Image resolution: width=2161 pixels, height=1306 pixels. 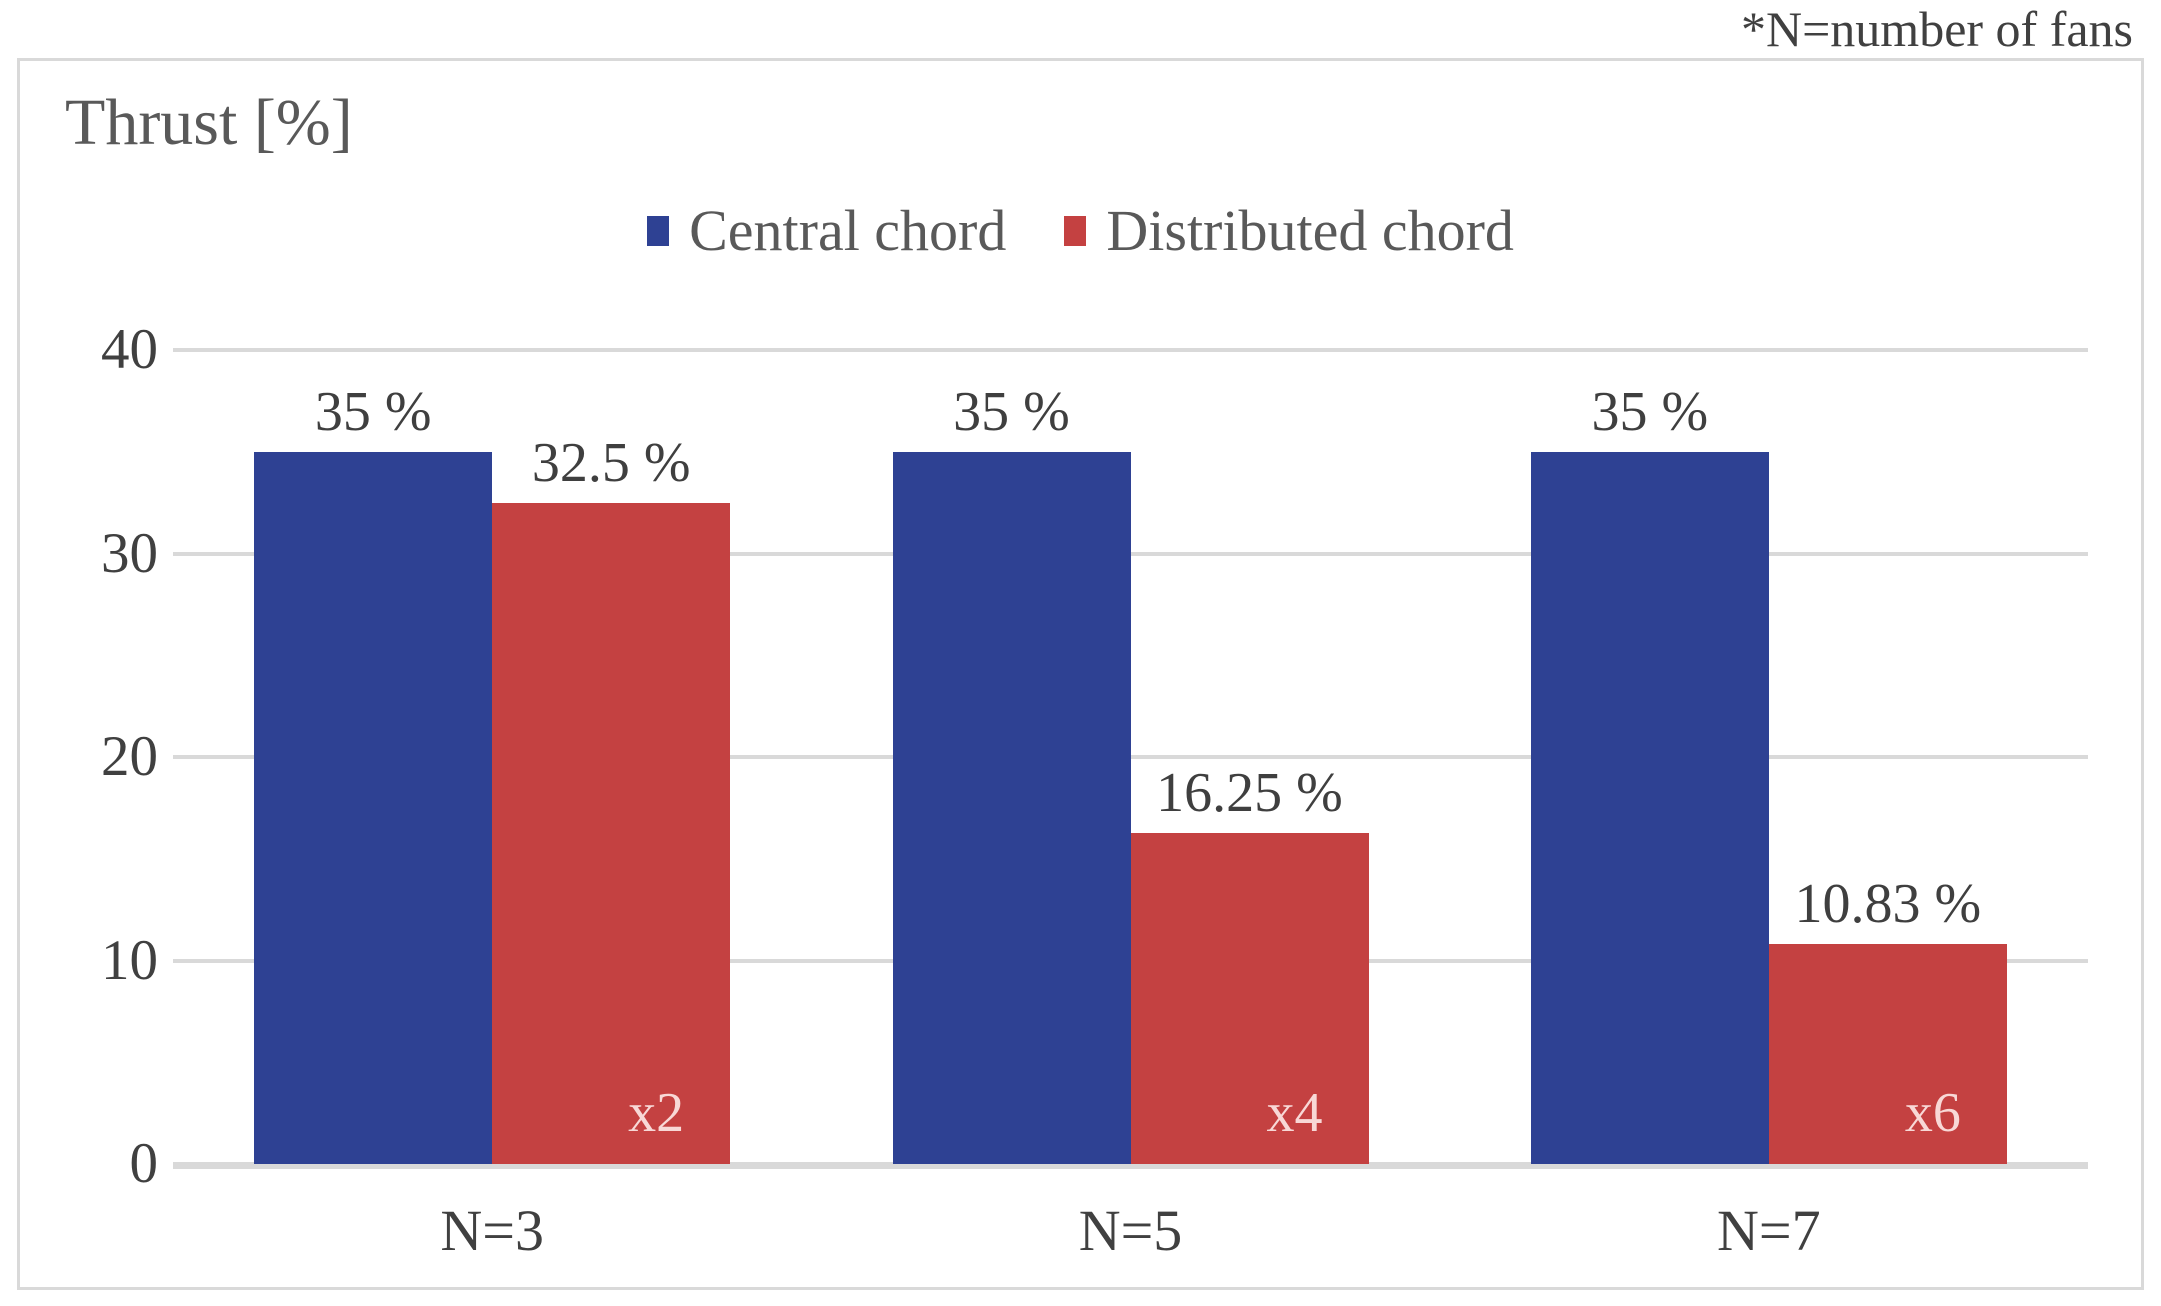 What do you see at coordinates (209, 122) in the screenshot?
I see `chart-title: Thrust [%]` at bounding box center [209, 122].